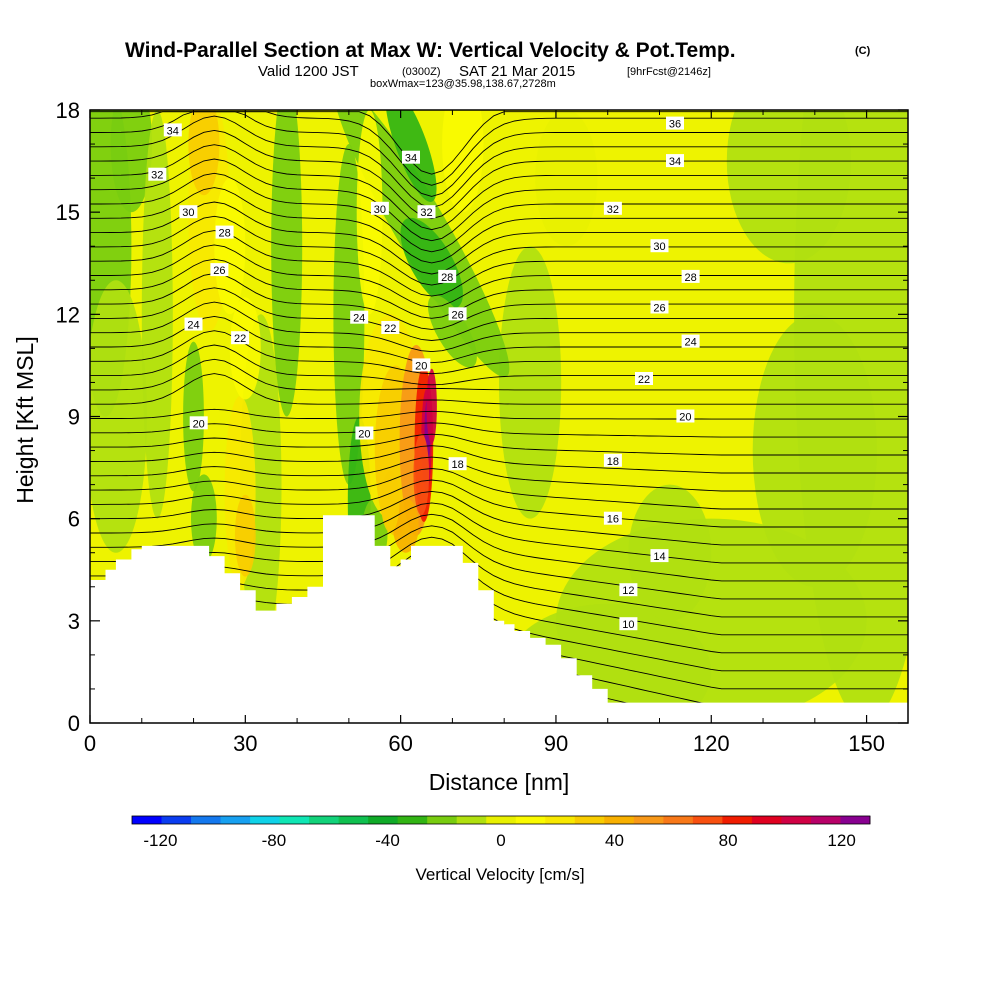 The height and width of the screenshot is (1000, 1000). What do you see at coordinates (198, 423) in the screenshot?
I see `contour-label: 20` at bounding box center [198, 423].